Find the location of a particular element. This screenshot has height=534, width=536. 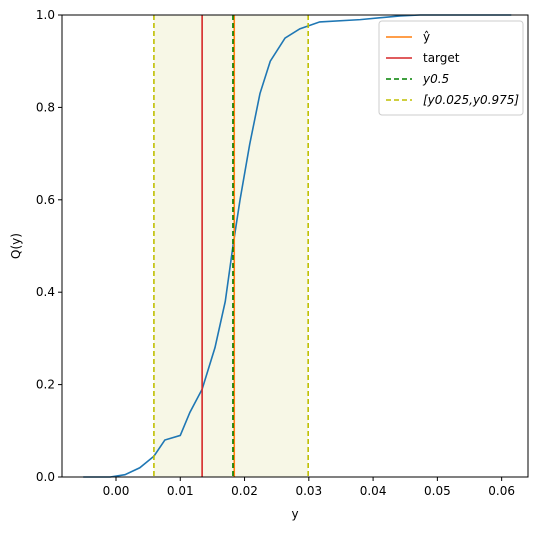

legend-label: ŷ is located at coordinates (426, 37).